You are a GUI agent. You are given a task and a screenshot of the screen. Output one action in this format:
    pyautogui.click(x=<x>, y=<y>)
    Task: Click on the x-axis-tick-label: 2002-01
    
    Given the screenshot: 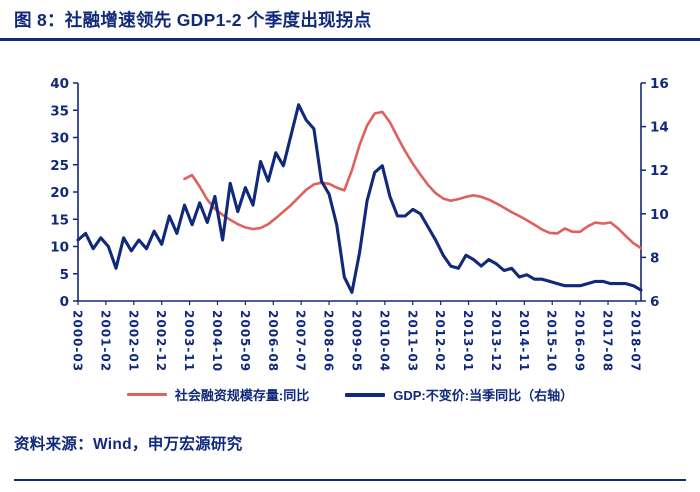 What is the action you would take?
    pyautogui.click(x=133, y=341)
    